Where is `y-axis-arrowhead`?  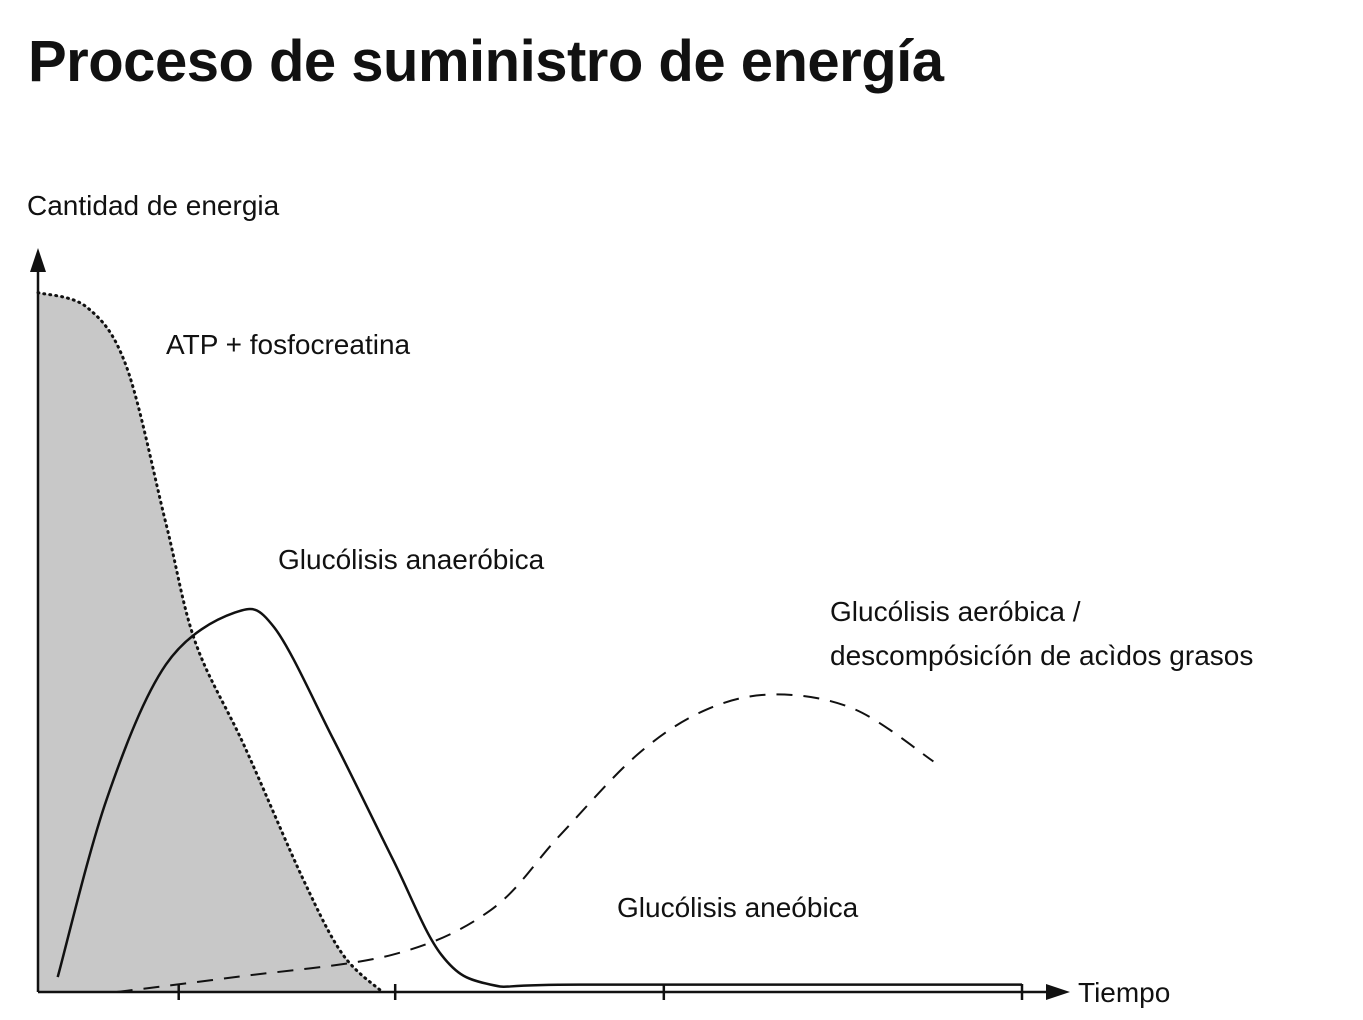 y-axis-arrowhead is located at coordinates (38, 260).